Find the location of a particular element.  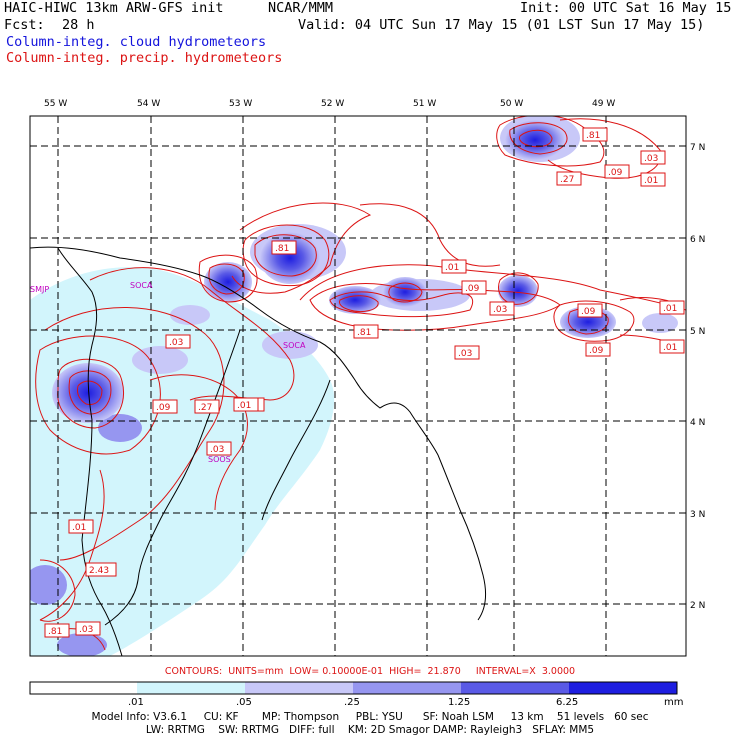

lat-label: 5 N is located at coordinates (697, 332).